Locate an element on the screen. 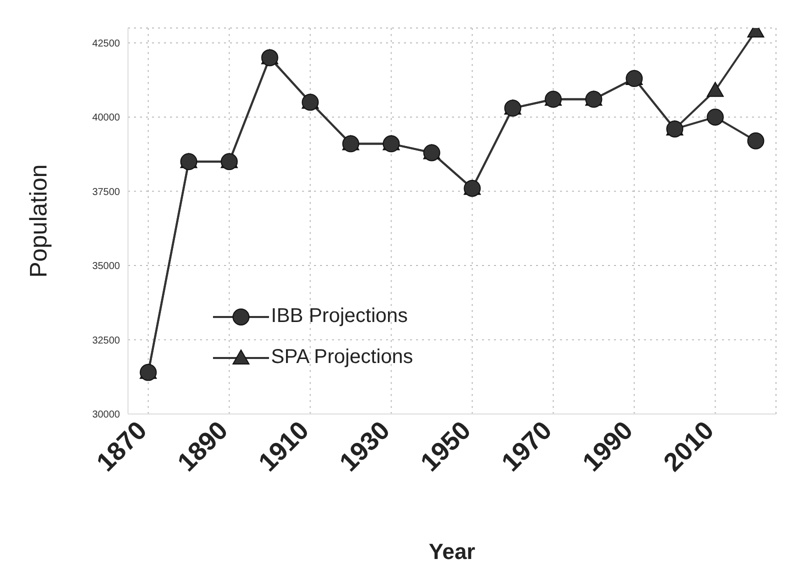 This screenshot has width=804, height=582. y-tick-label: 30000 is located at coordinates (106, 415).